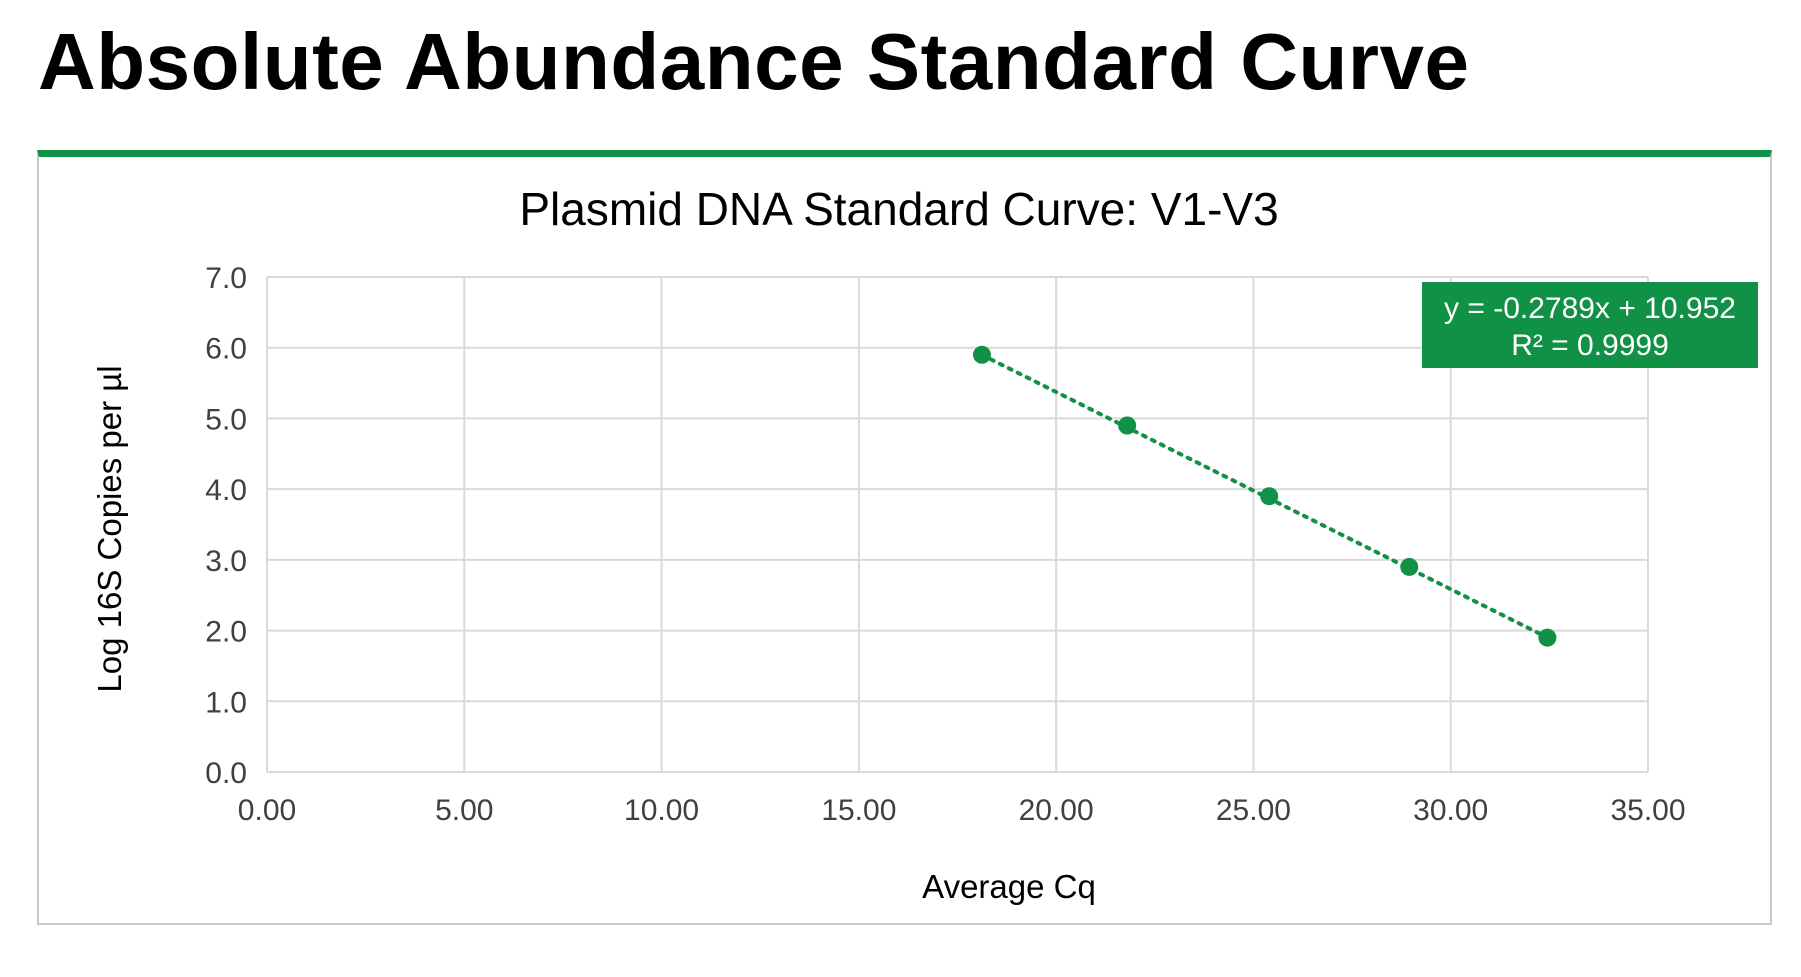  Describe the element at coordinates (226, 419) in the screenshot. I see `y-tick-label: 5.0` at that location.